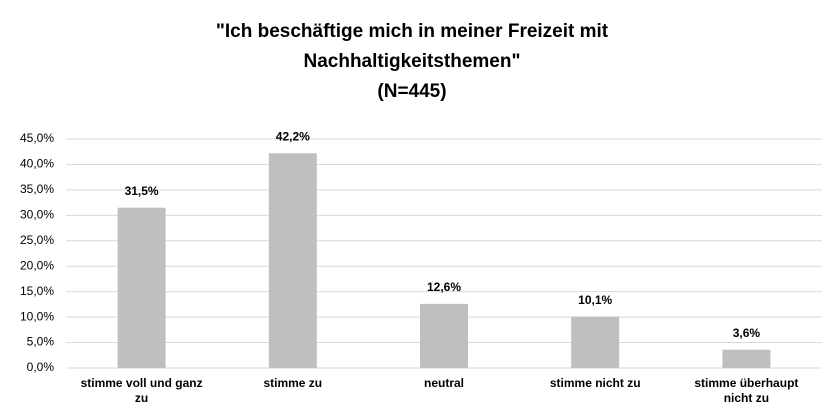  Describe the element at coordinates (37, 215) in the screenshot. I see `y-tick-label: 30,0%` at that location.